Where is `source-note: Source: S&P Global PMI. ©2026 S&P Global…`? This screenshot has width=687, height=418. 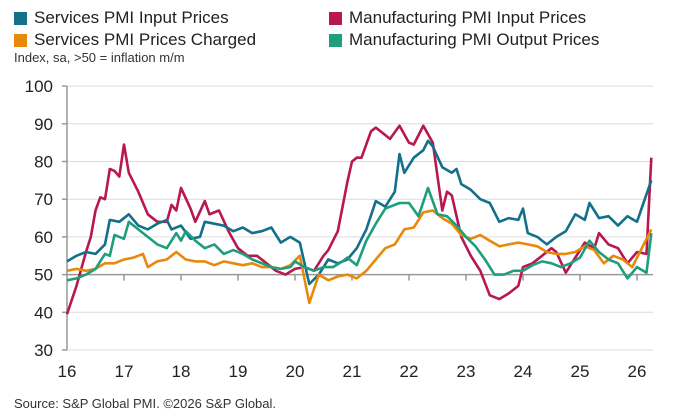 source-note: Source: S&P Global PMI. ©2026 S&P Global… is located at coordinates (145, 403).